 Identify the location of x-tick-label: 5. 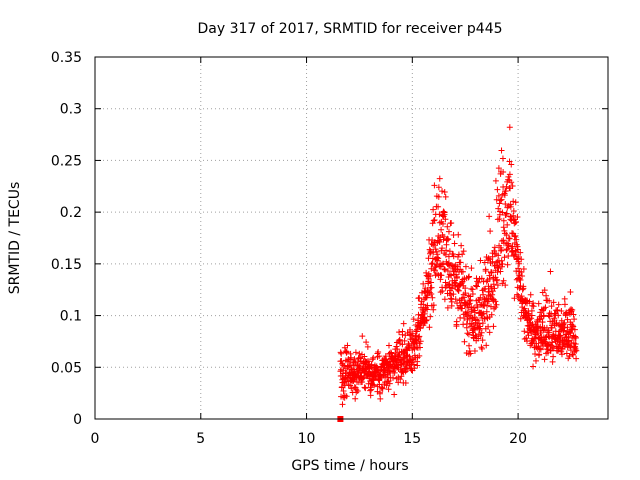
(200, 439).